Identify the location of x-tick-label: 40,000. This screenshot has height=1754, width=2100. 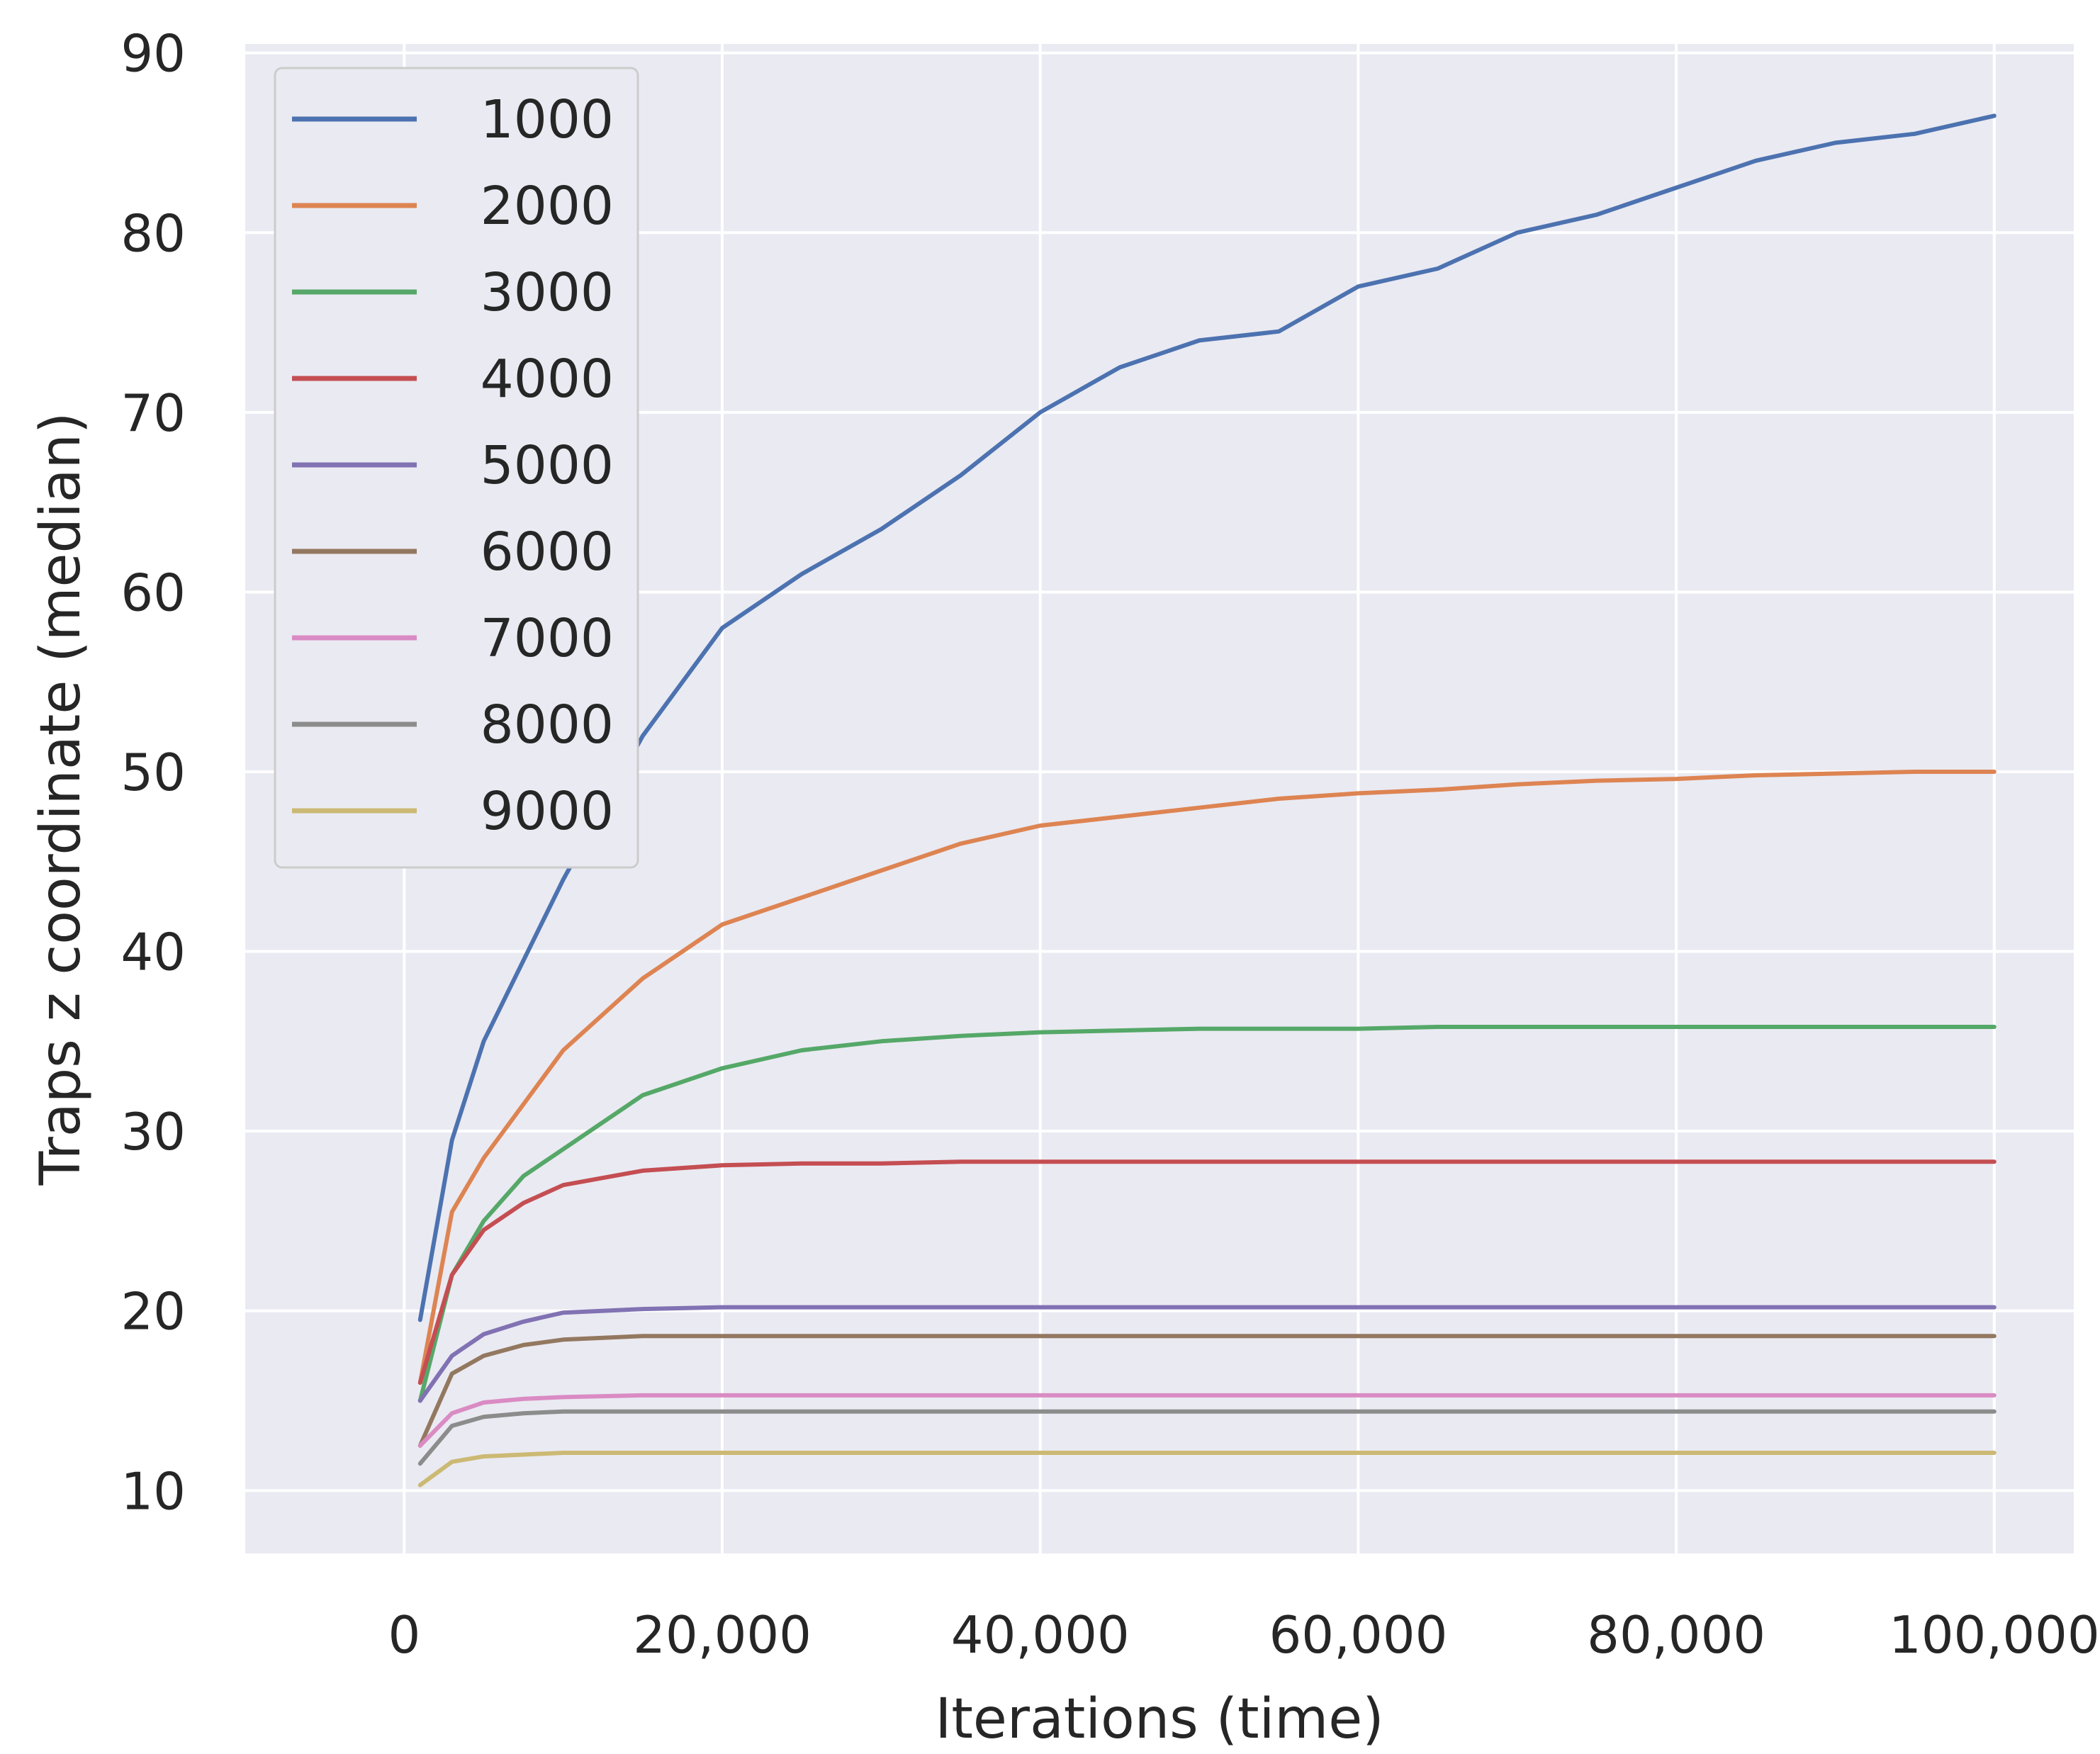
(1040, 1635).